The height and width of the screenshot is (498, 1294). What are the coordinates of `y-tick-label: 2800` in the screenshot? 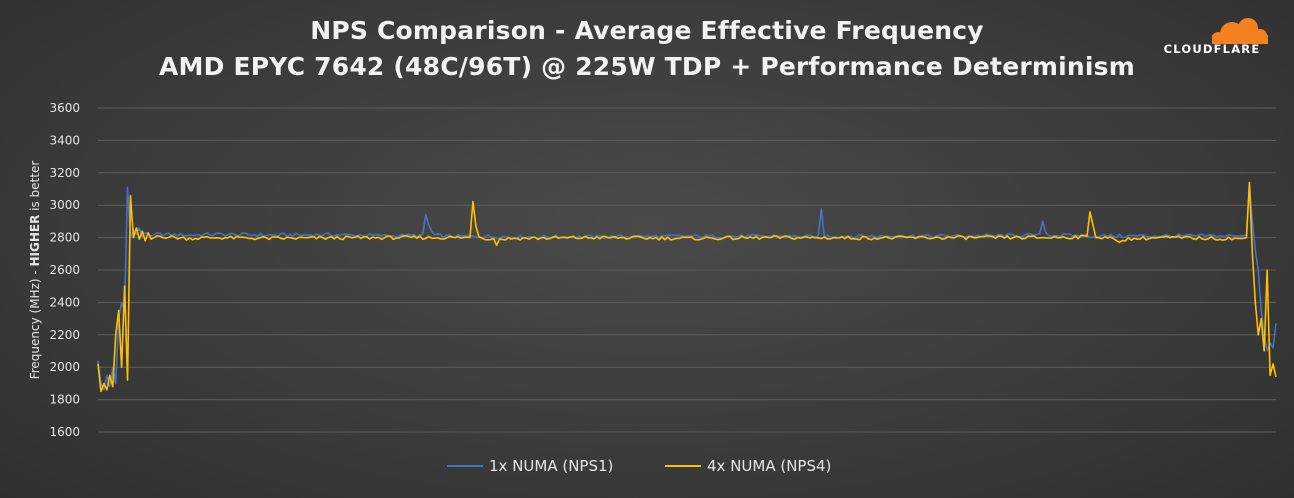 It's located at (64, 238).